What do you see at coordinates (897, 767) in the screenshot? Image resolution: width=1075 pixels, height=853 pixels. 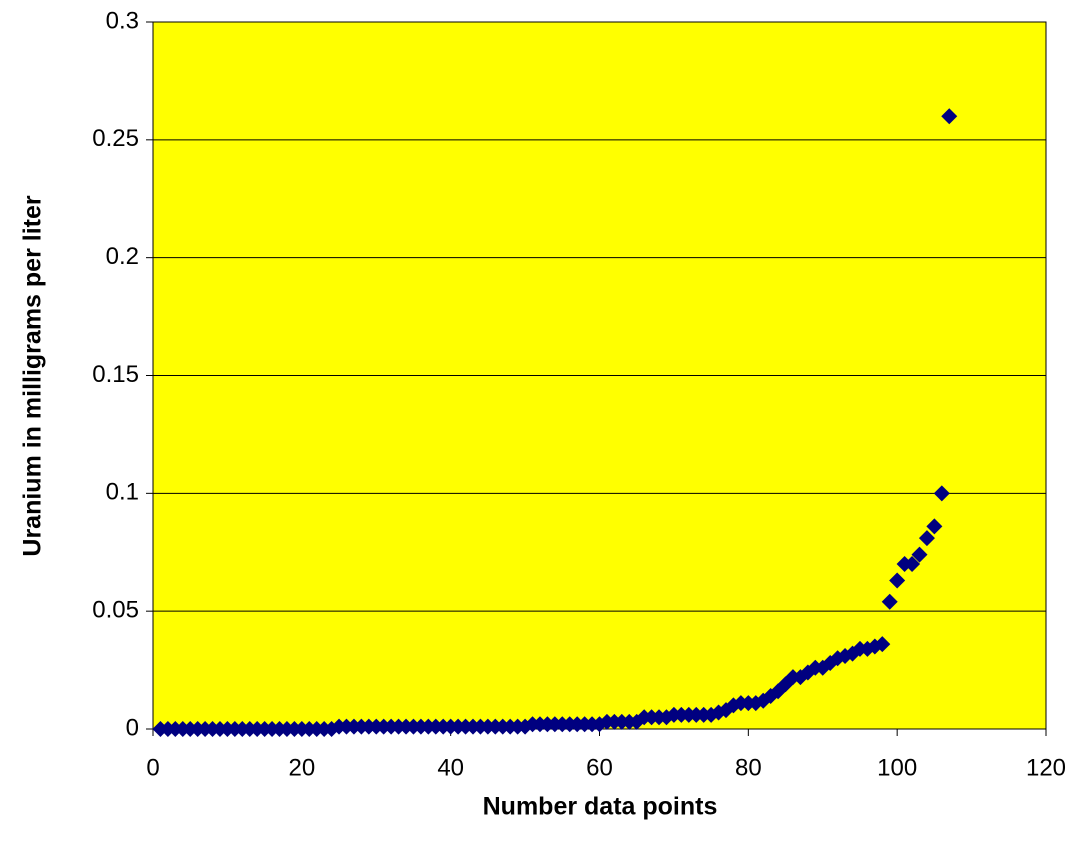 I see `x-tick-label: 100` at bounding box center [897, 767].